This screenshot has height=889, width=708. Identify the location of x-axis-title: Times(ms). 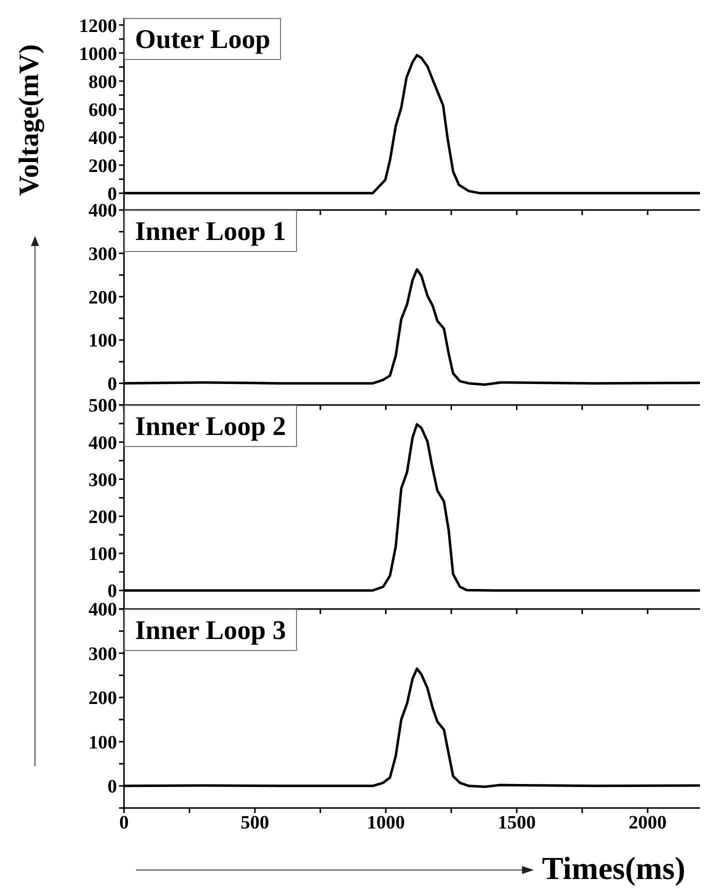
(614, 868).